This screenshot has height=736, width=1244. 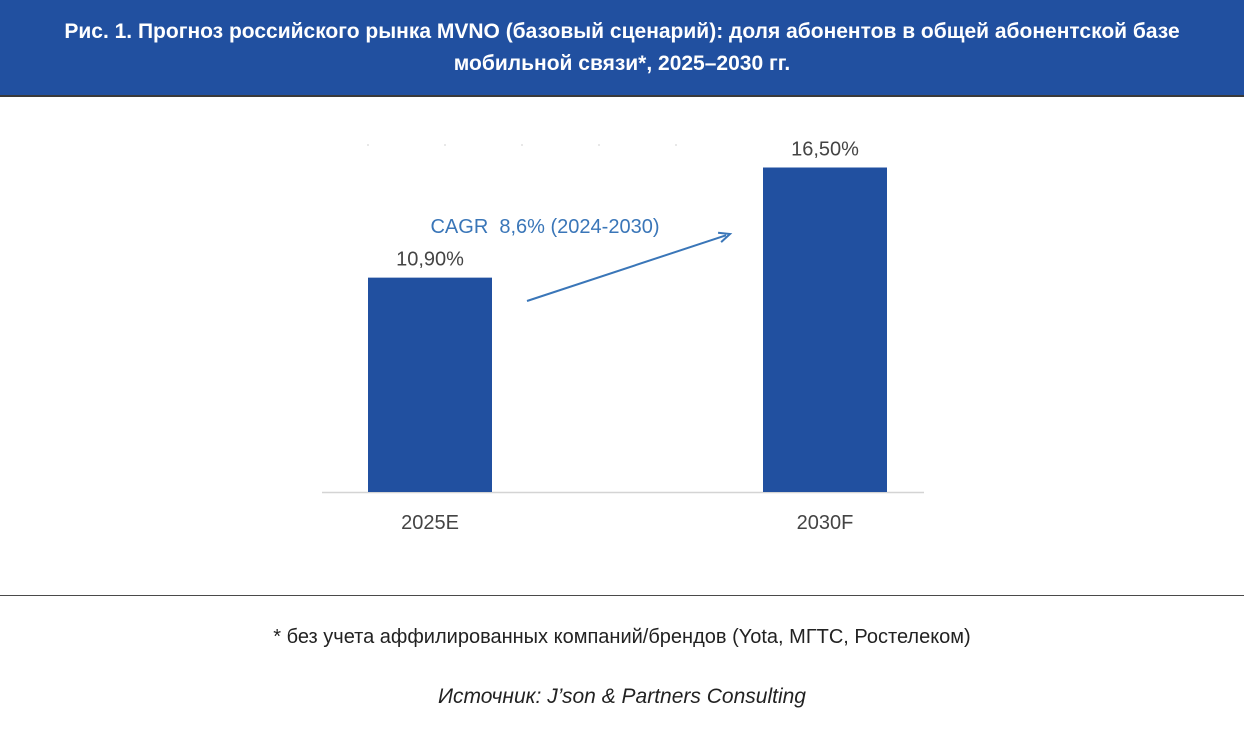 What do you see at coordinates (825, 523) in the screenshot?
I see `x-tick-label: 2030F` at bounding box center [825, 523].